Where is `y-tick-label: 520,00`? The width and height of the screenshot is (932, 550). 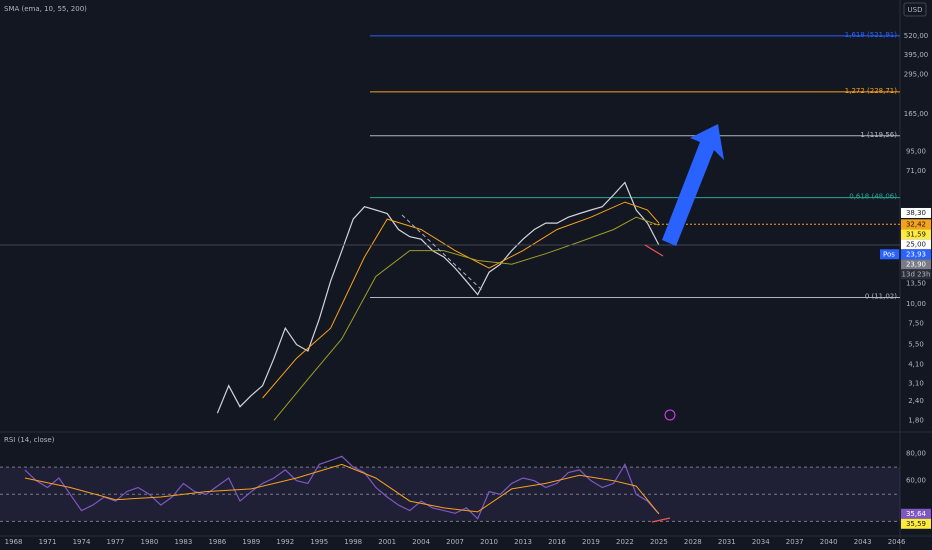 y-tick-label: 520,00 is located at coordinates (916, 36).